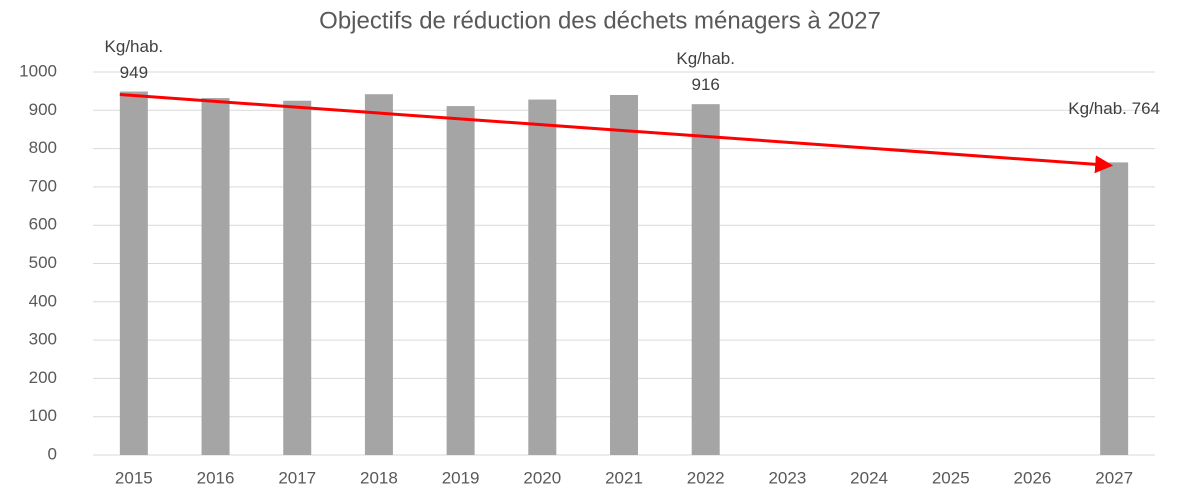  I want to click on x-tick-label: 2026, so click(1033, 477).